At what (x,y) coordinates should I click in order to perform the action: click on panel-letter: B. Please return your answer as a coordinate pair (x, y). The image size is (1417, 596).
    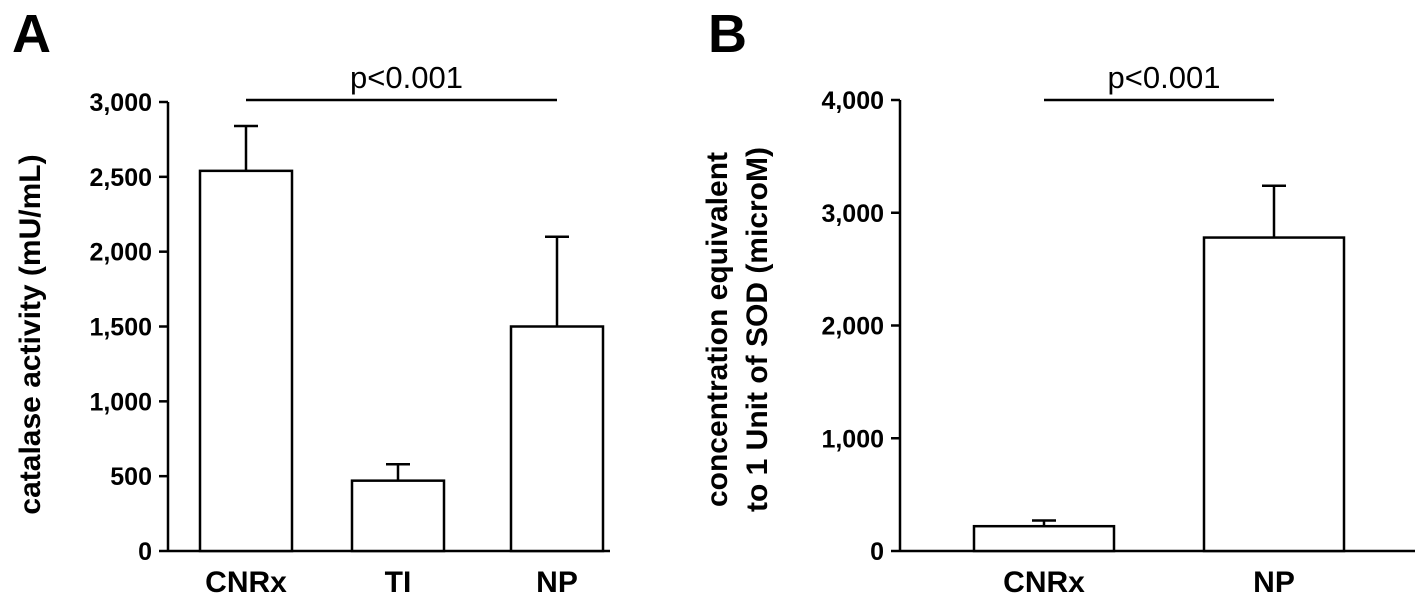
    Looking at the image, I should click on (727, 34).